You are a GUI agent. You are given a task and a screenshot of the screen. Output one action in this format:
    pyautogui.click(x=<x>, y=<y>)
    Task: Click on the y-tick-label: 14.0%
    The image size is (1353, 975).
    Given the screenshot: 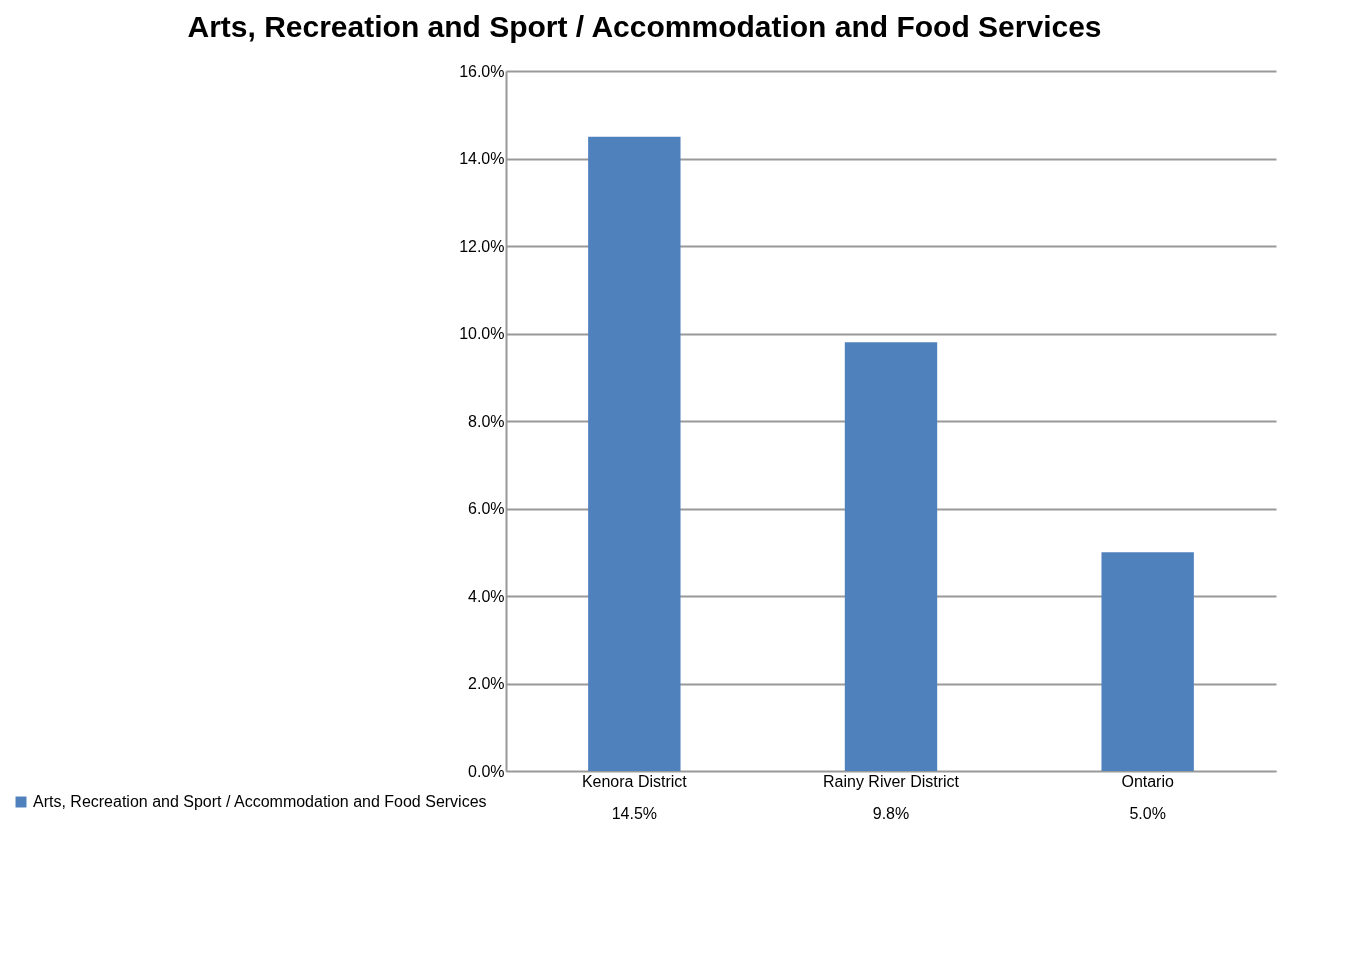 What is the action you would take?
    pyautogui.click(x=482, y=158)
    